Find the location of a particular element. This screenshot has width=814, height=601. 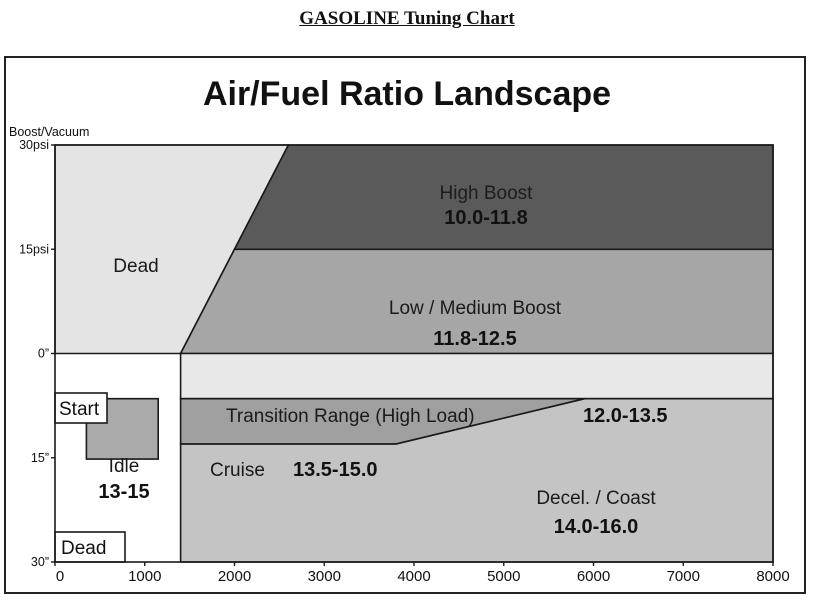

x-tick-label: 2000 is located at coordinates (234, 576).